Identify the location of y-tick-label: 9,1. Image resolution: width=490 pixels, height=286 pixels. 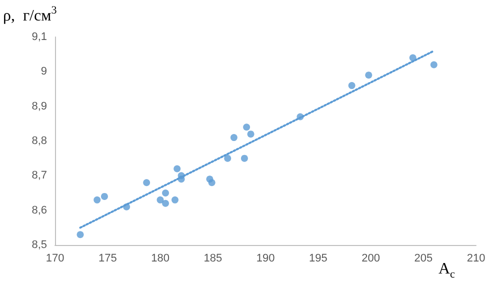
(39, 37).